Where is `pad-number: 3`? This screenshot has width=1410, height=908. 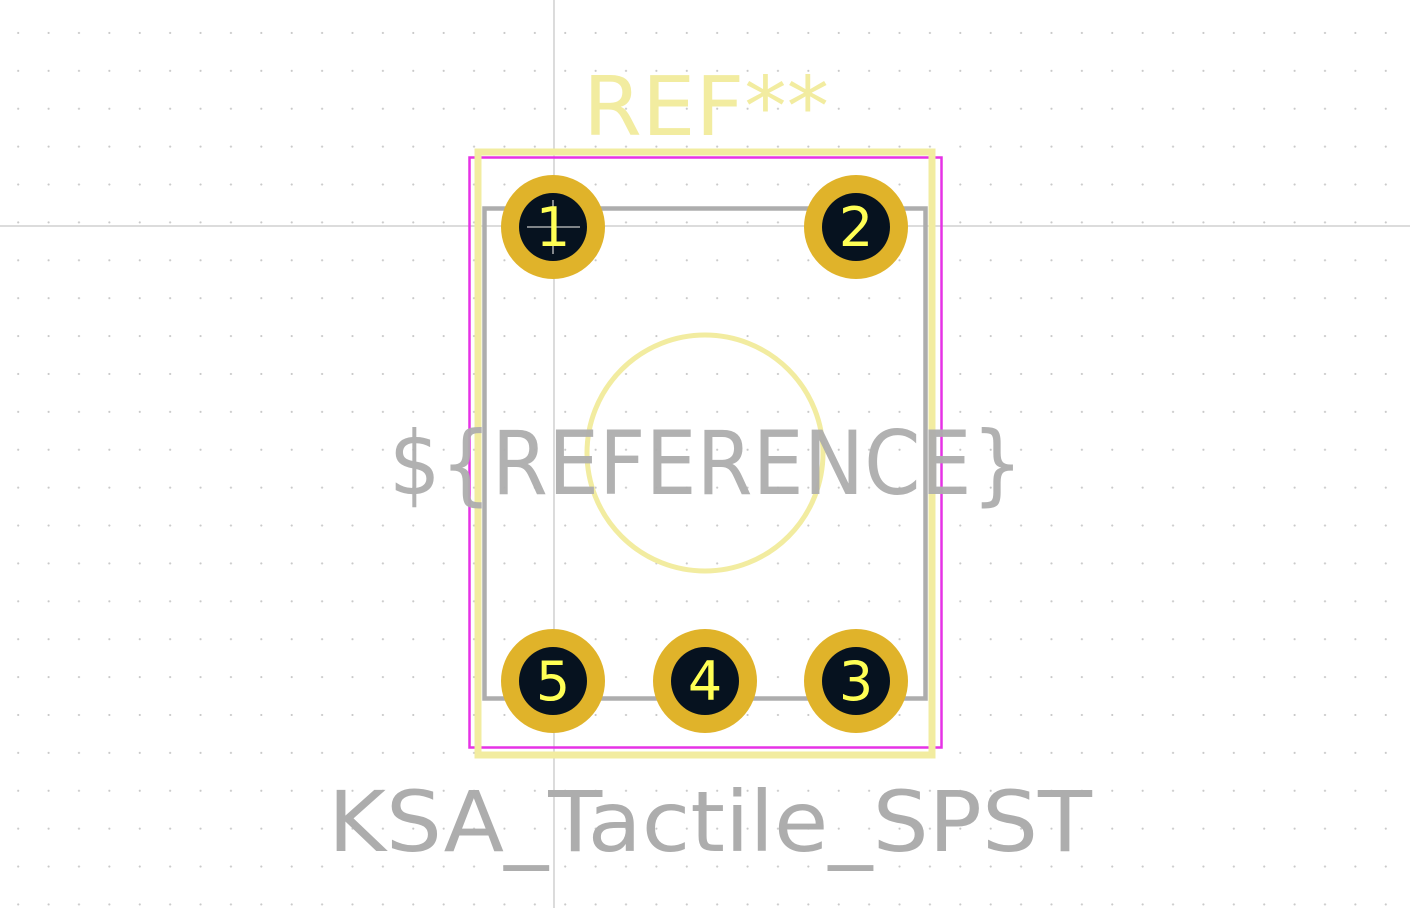 pad-number: 3 is located at coordinates (856, 681).